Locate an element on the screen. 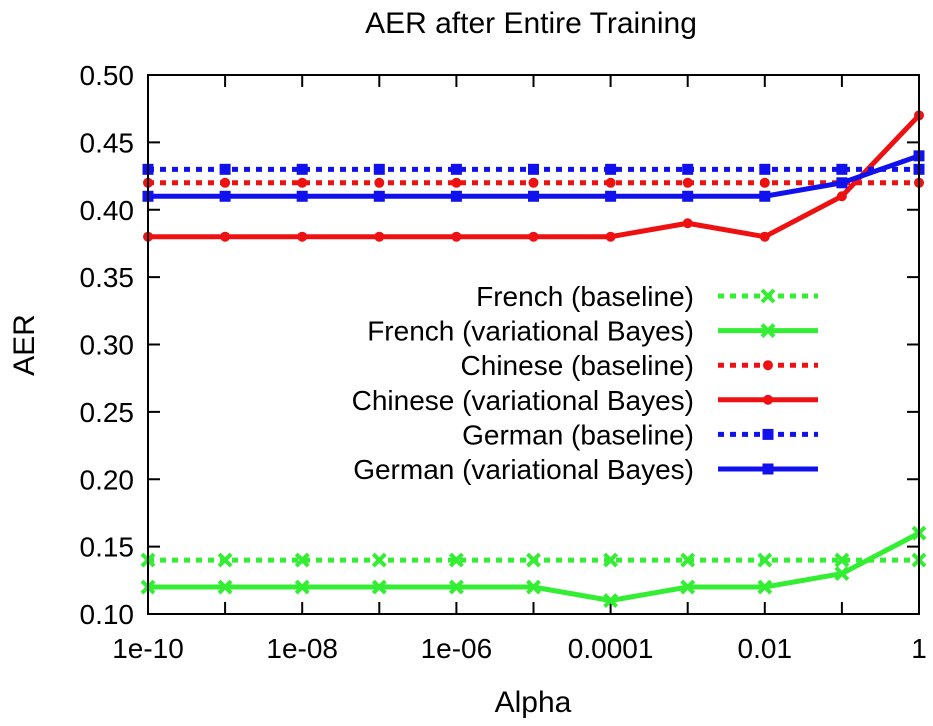  y-axis-title: AER is located at coordinates (24, 345).